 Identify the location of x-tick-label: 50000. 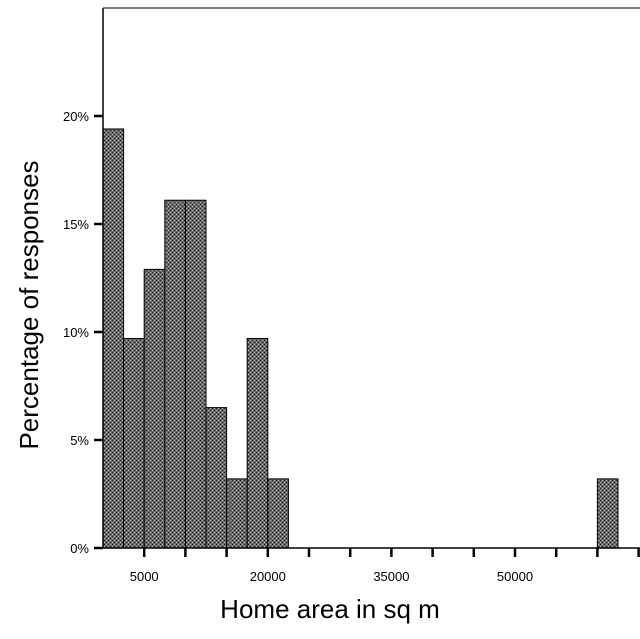
(515, 576).